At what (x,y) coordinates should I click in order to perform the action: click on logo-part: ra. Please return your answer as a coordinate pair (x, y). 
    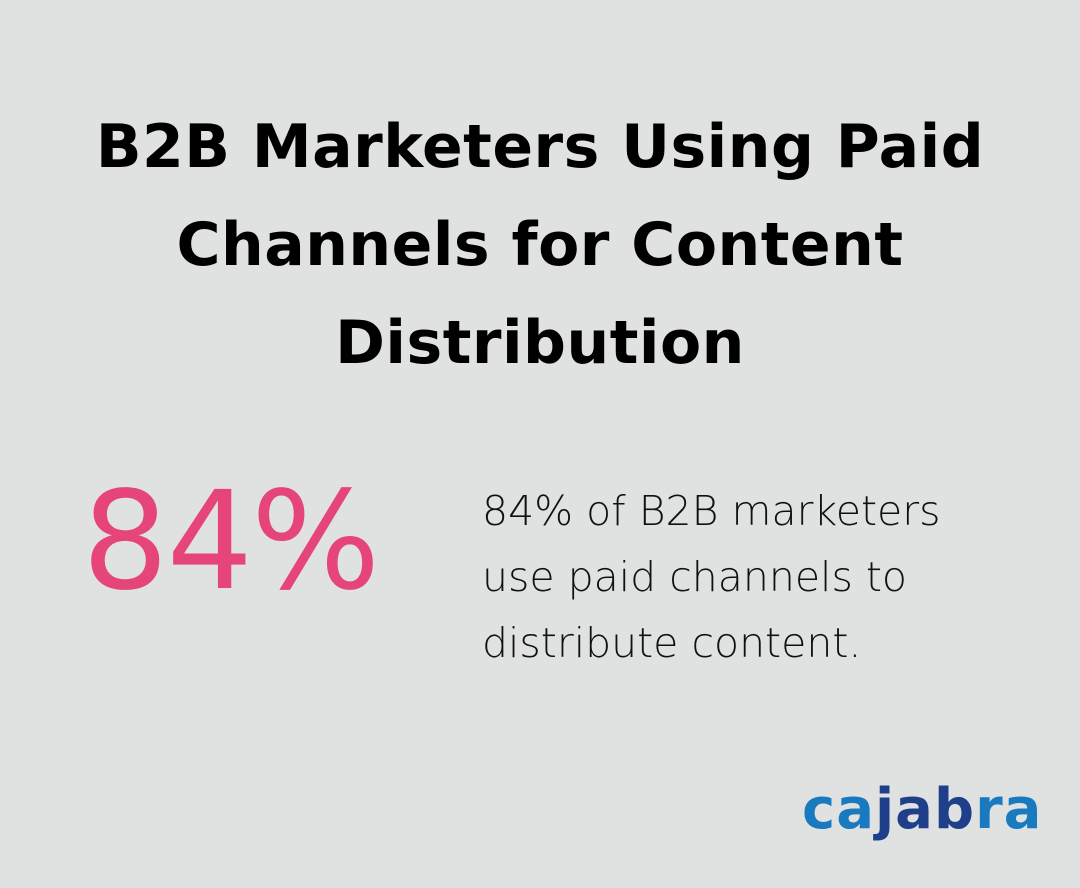
    Looking at the image, I should click on (1009, 809).